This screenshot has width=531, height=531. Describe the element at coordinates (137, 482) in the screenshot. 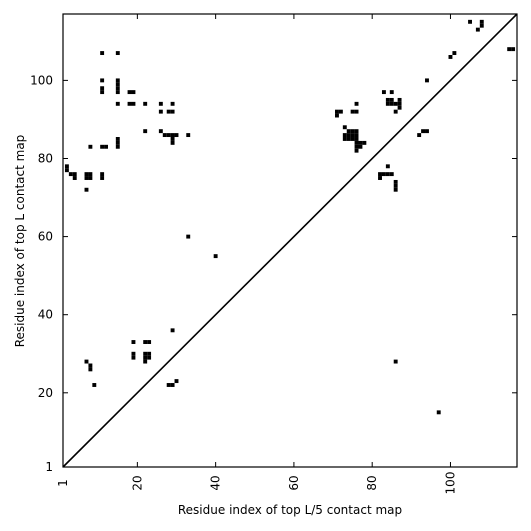

I see `x-tick-label: 20` at that location.